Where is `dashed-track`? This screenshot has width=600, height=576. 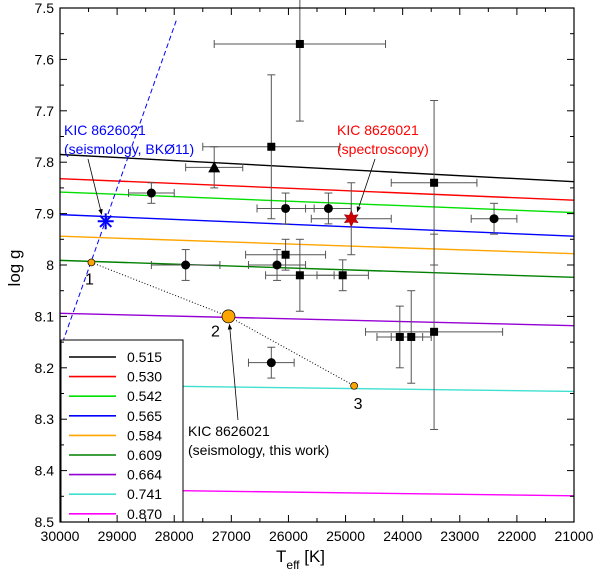
dashed-track is located at coordinates (119, 184).